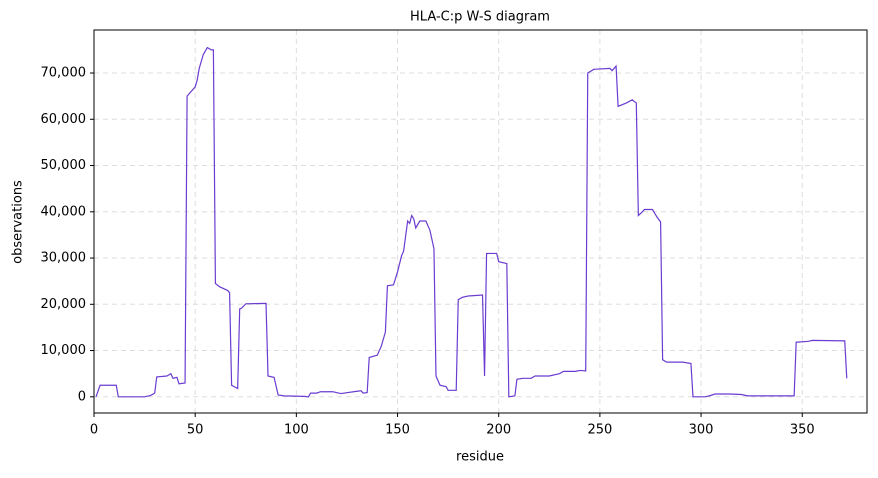 Image resolution: width=878 pixels, height=478 pixels. Describe the element at coordinates (64, 165) in the screenshot. I see `y-tick-label: 50,000` at that location.